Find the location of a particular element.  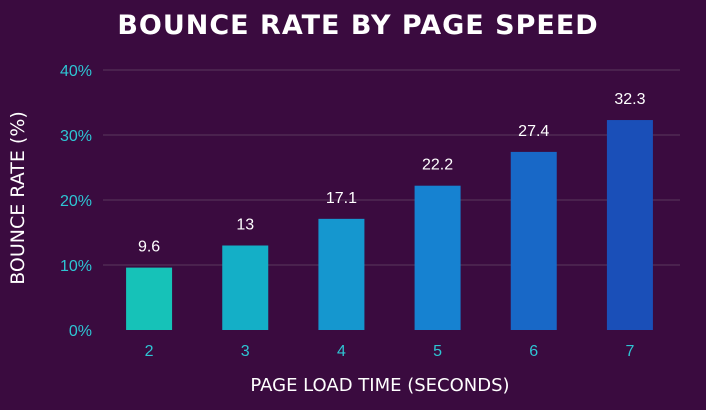

y-axis-ticks: 0% 10% 20% 30% 40% is located at coordinates (76, 201).